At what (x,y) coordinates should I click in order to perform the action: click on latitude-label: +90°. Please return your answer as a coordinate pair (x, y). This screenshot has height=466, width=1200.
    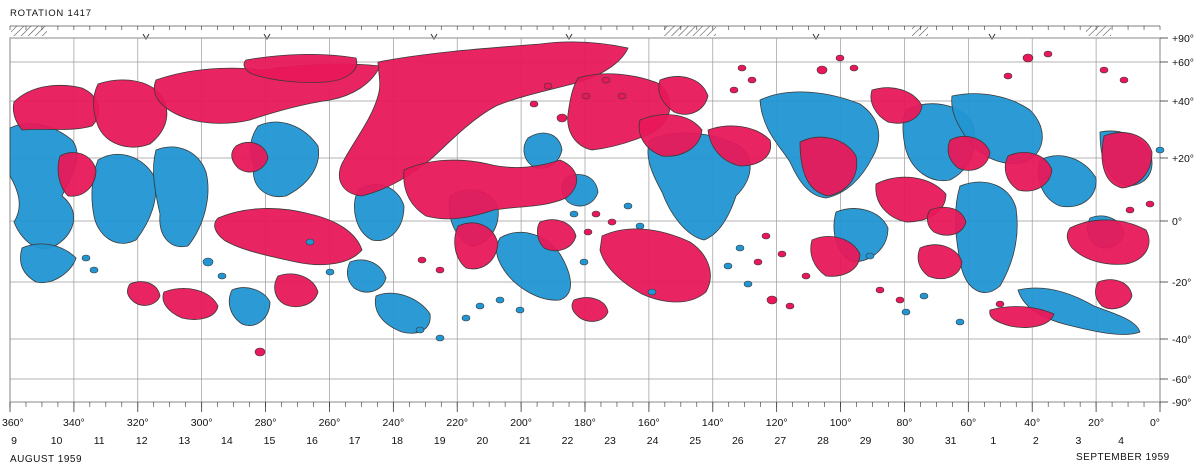
    Looking at the image, I should click on (1183, 39).